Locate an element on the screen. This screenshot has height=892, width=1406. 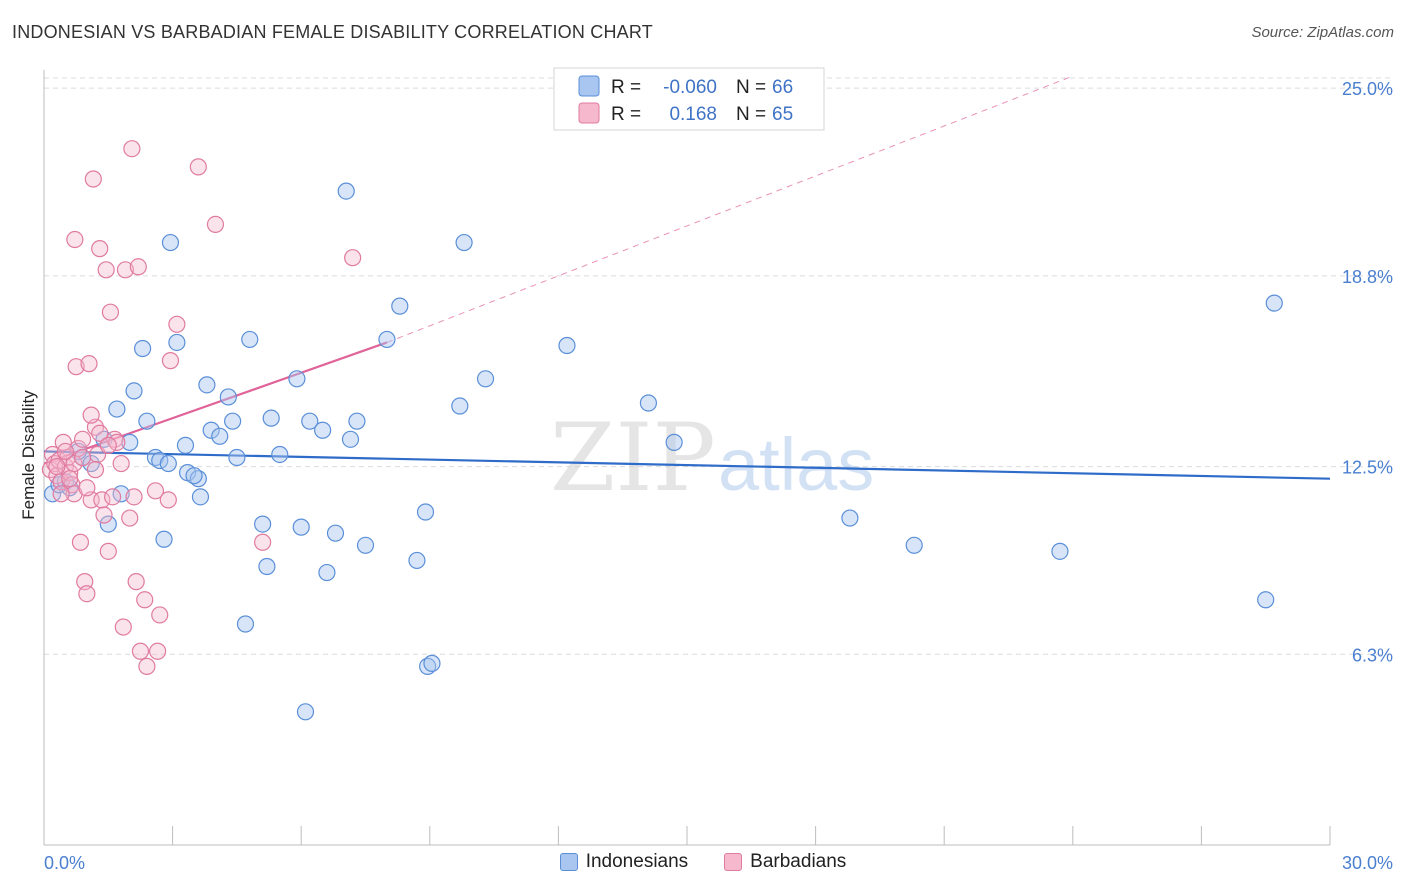
legend-item-indonesians: Indonesians is located at coordinates (624, 862).